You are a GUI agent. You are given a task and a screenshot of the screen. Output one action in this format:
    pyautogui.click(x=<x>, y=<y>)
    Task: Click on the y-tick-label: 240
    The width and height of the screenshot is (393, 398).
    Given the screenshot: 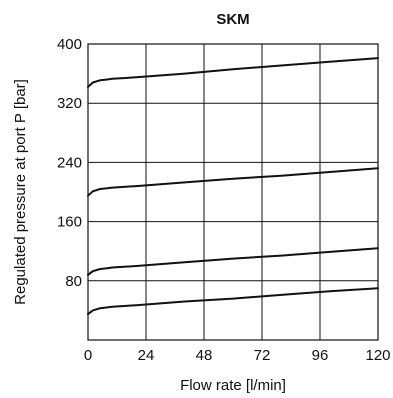 What is the action you would take?
    pyautogui.click(x=69, y=162)
    